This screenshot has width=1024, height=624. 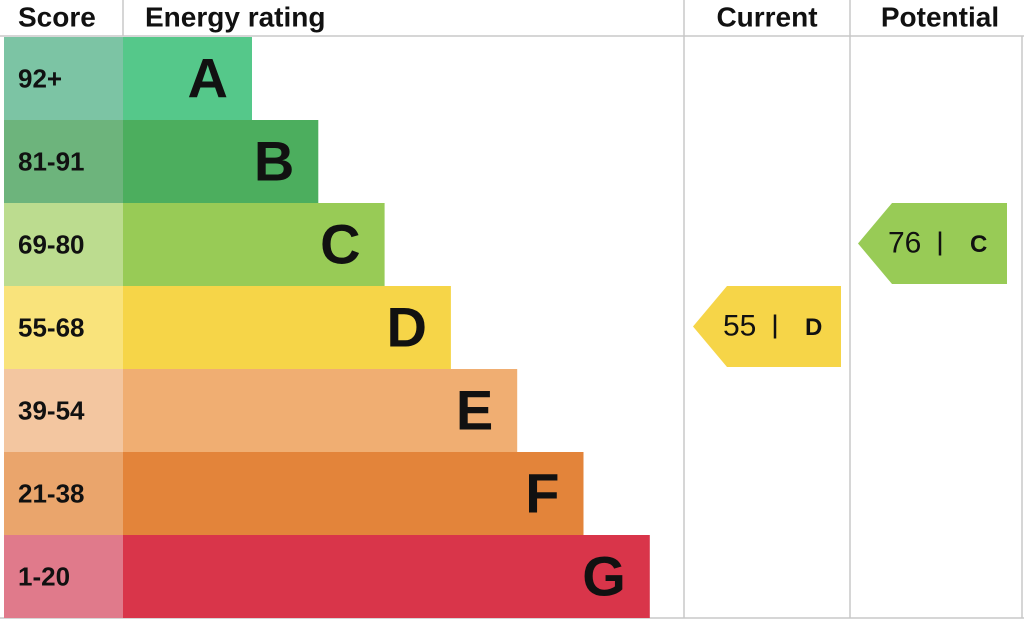 What do you see at coordinates (904, 242) in the screenshot?
I see `rating-value: 76` at bounding box center [904, 242].